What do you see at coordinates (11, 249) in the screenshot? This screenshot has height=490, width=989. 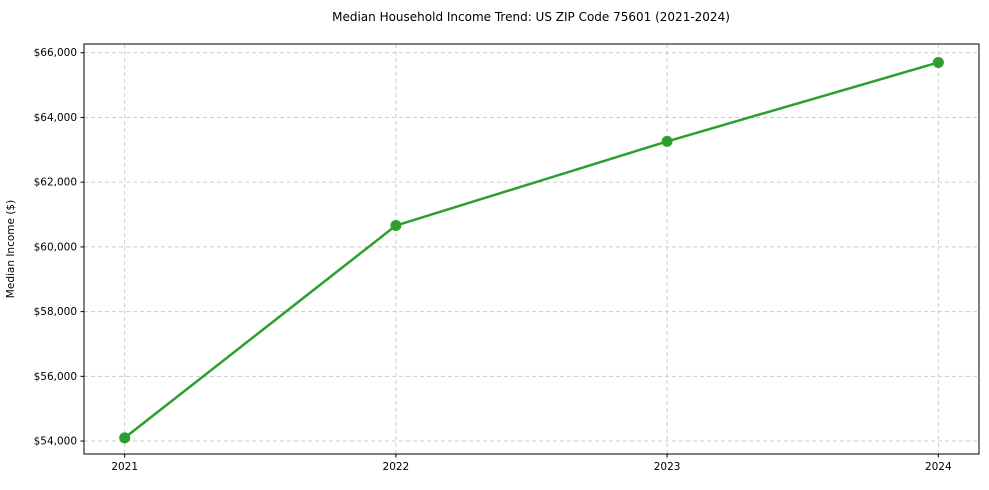 I see `y-axis-label: Median Income ($)` at bounding box center [11, 249].